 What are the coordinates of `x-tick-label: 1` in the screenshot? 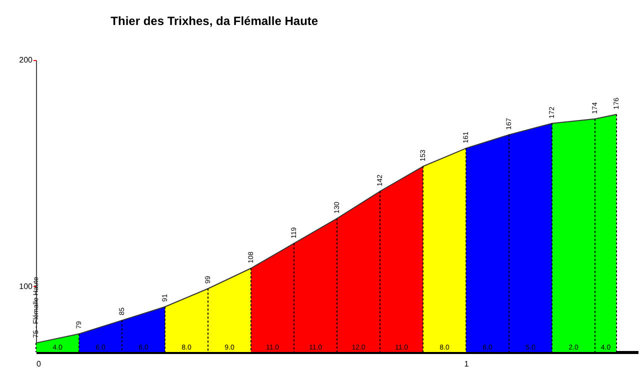 It's located at (467, 364).